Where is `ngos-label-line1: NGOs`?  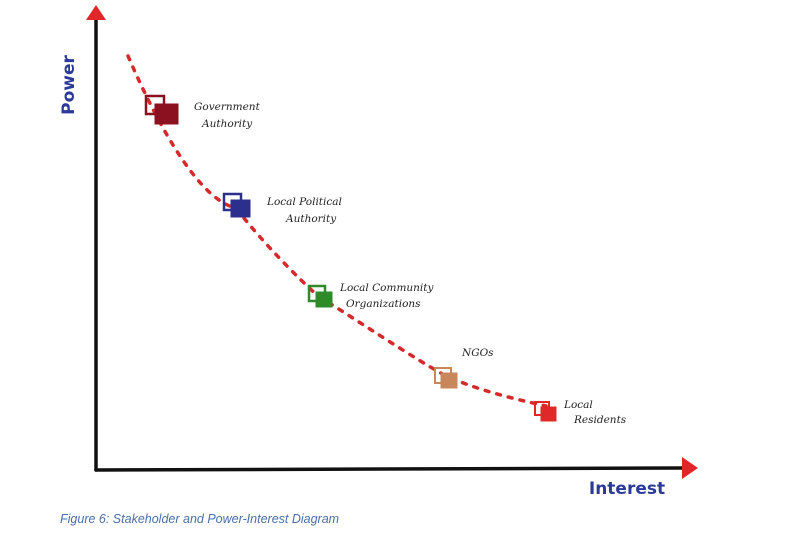 ngos-label-line1: NGOs is located at coordinates (477, 353).